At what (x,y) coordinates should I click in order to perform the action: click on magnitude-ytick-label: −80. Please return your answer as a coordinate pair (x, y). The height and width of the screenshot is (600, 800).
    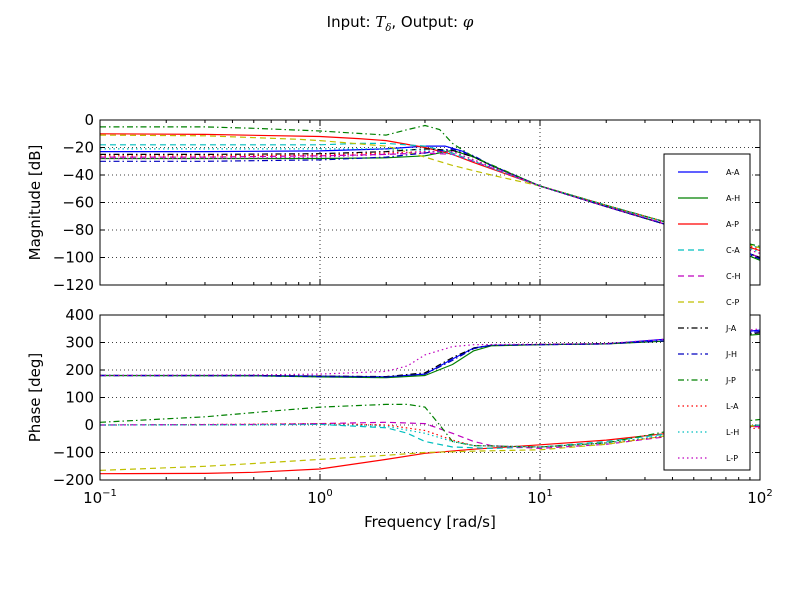
    Looking at the image, I should click on (78, 230).